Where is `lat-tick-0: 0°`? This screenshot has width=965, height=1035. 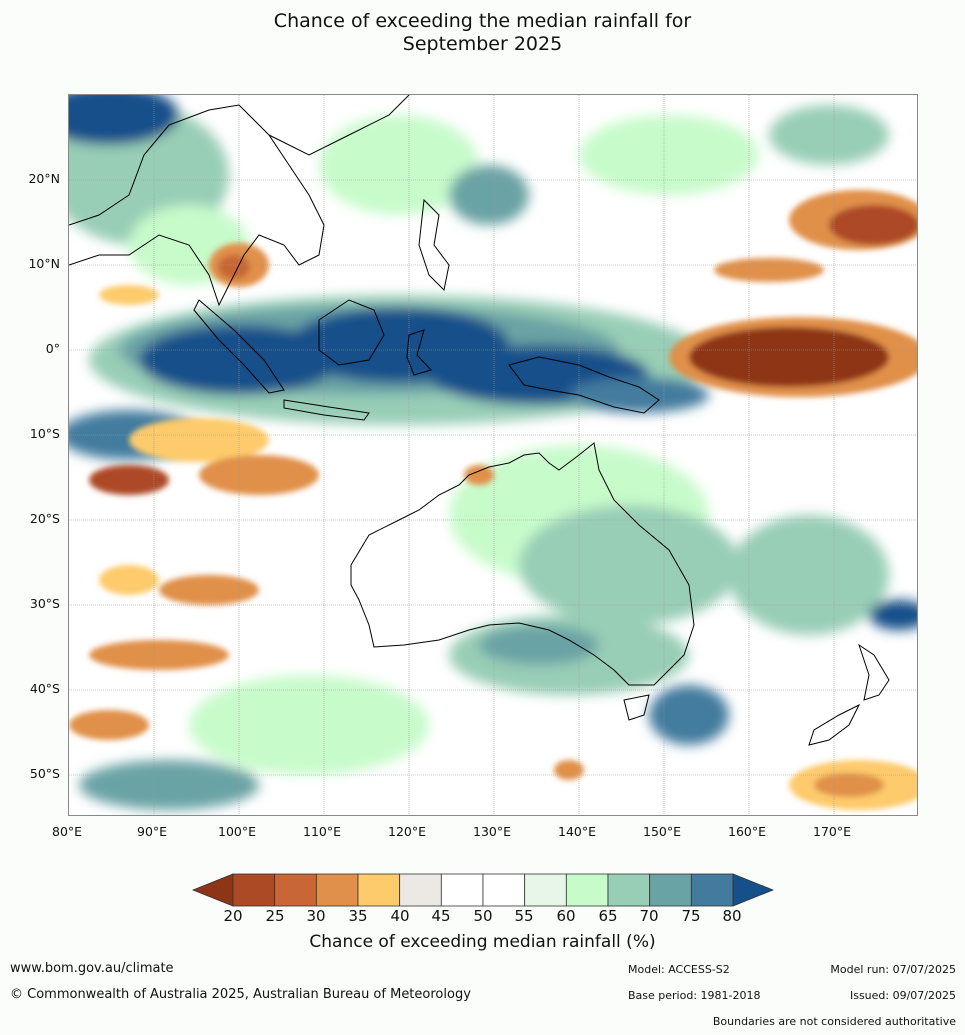 lat-tick-0: 0° is located at coordinates (52, 348).